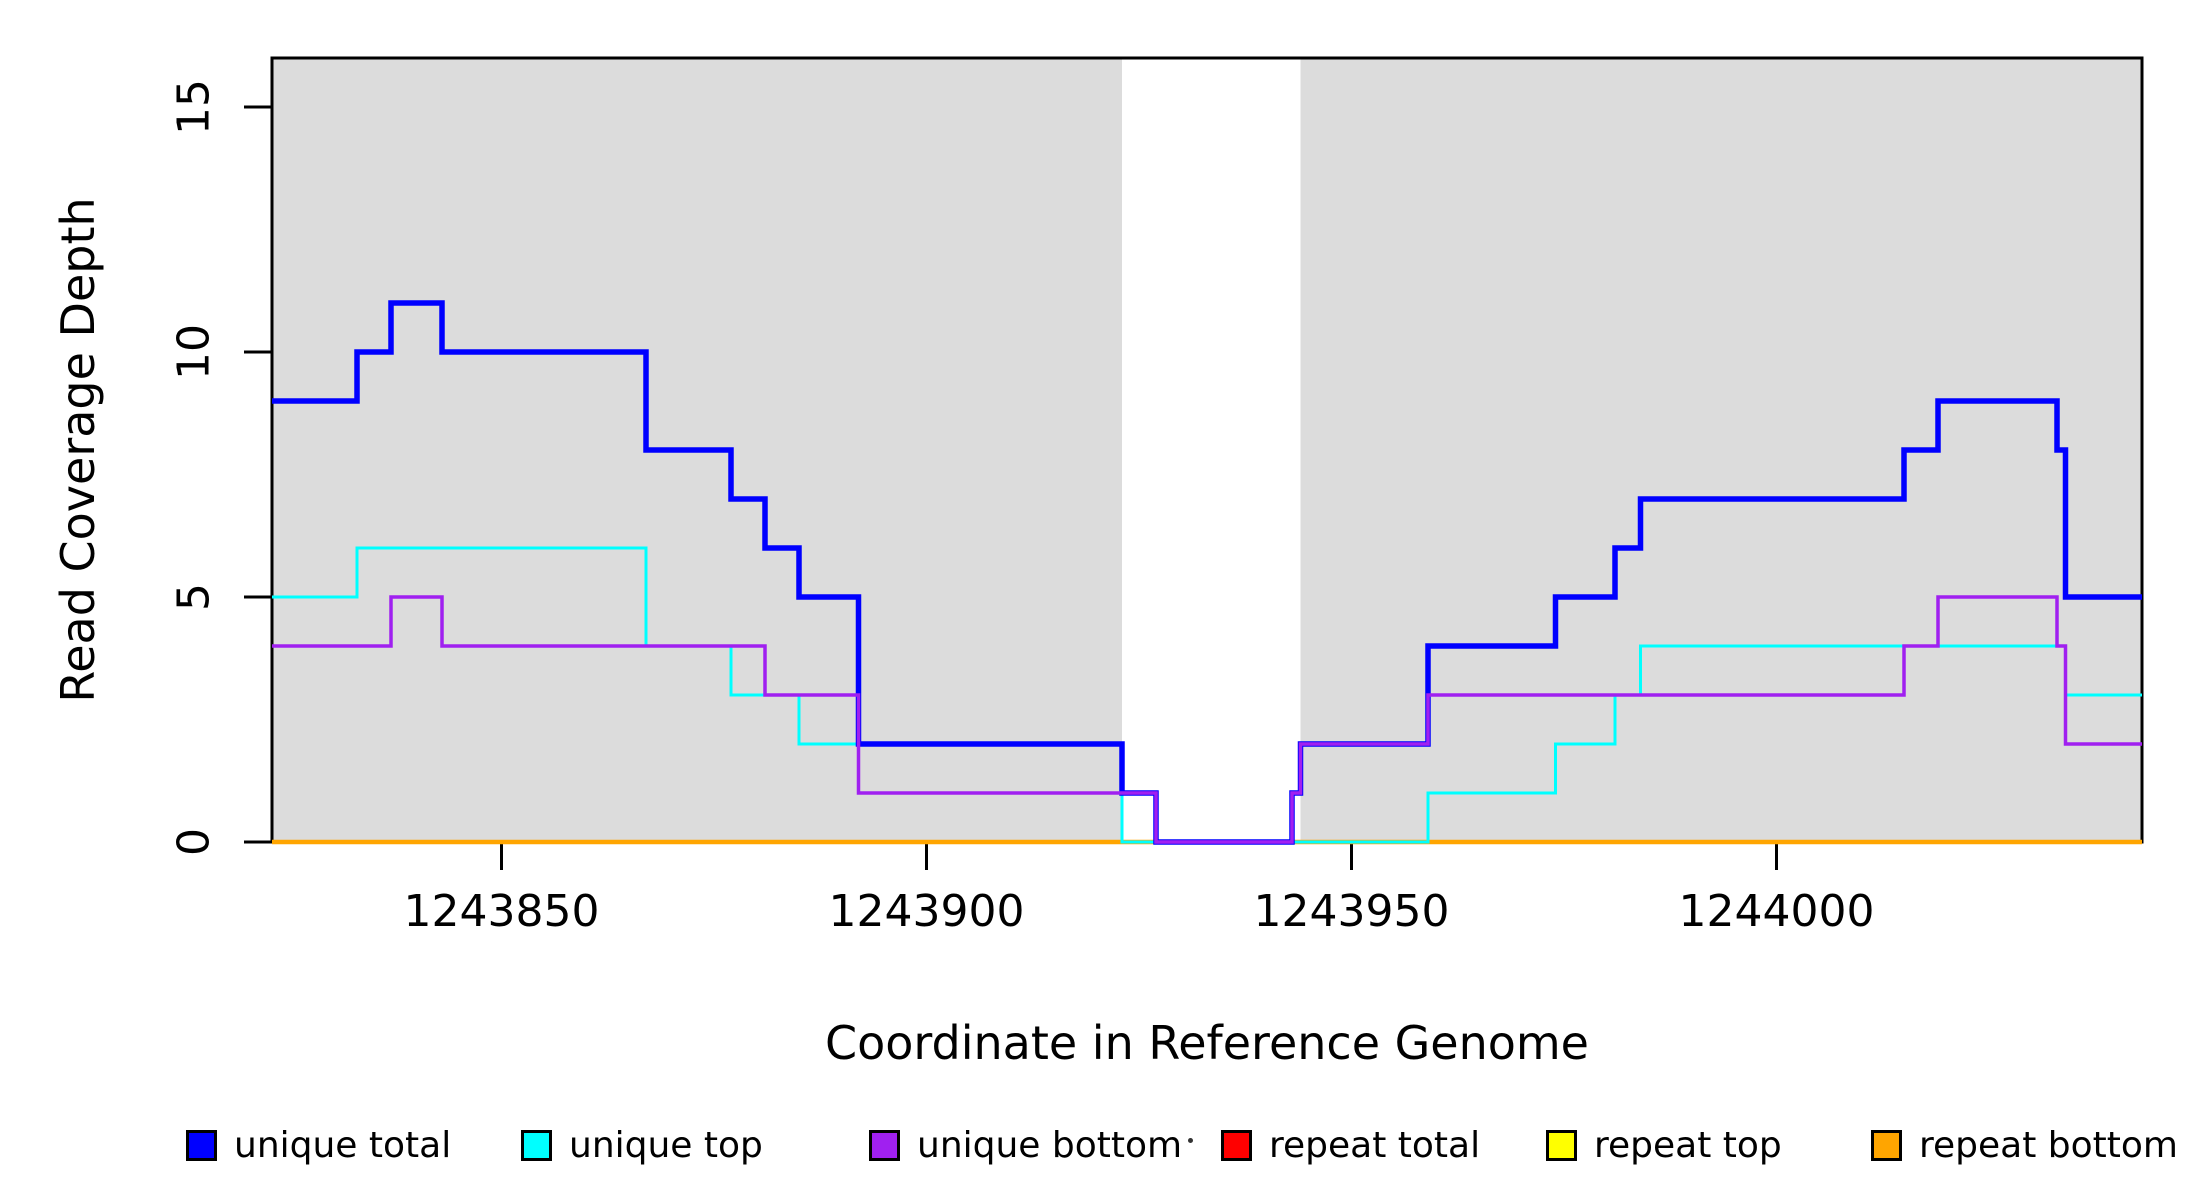 The height and width of the screenshot is (1200, 2200). I want to click on legend-label: unique total, so click(343, 1145).